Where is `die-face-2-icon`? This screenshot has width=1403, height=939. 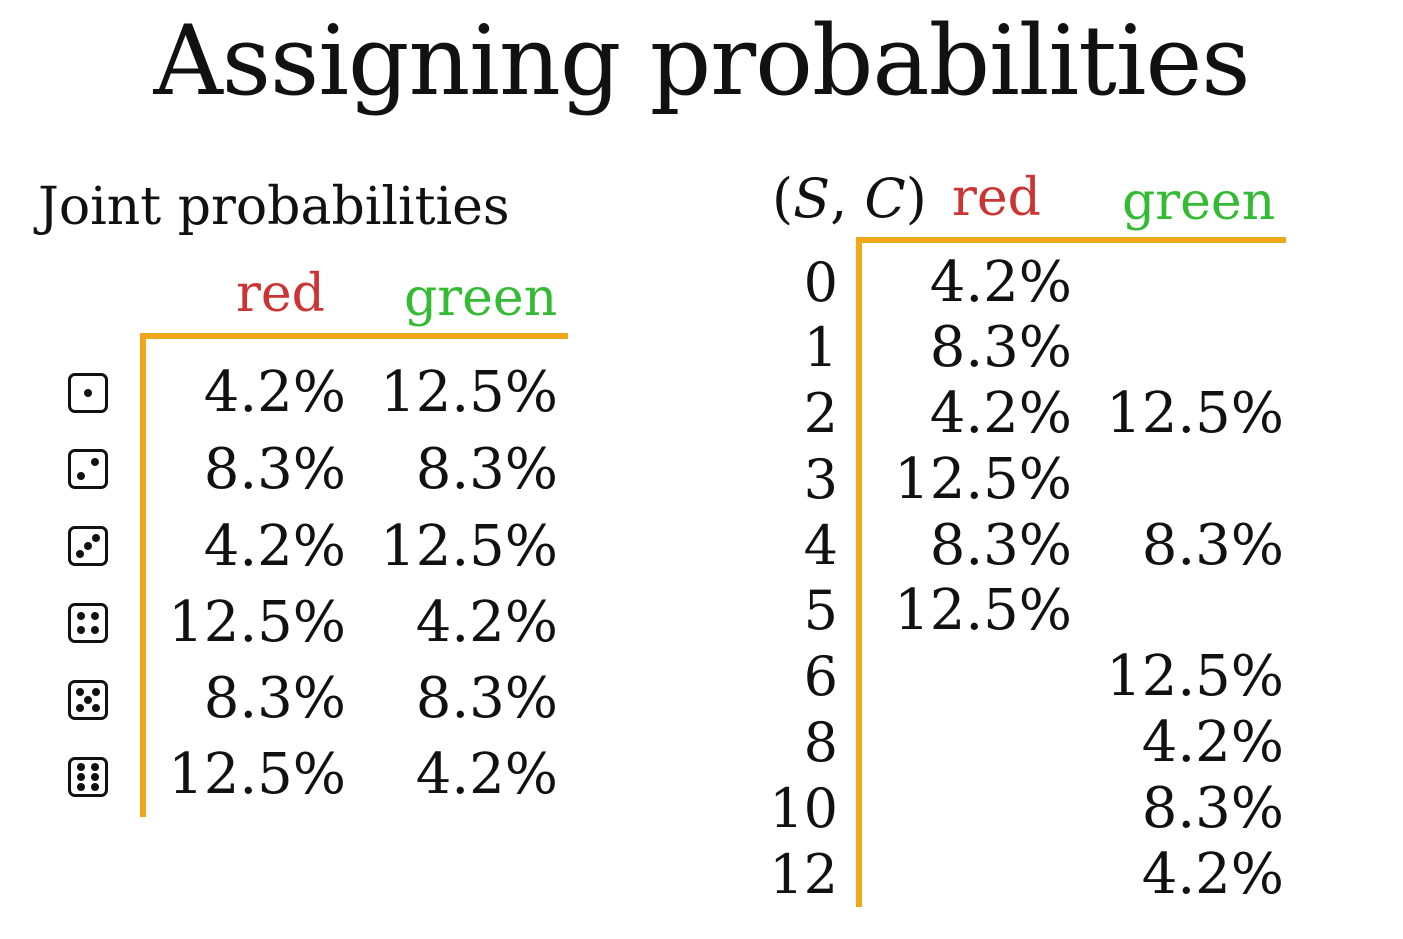 die-face-2-icon is located at coordinates (88, 469).